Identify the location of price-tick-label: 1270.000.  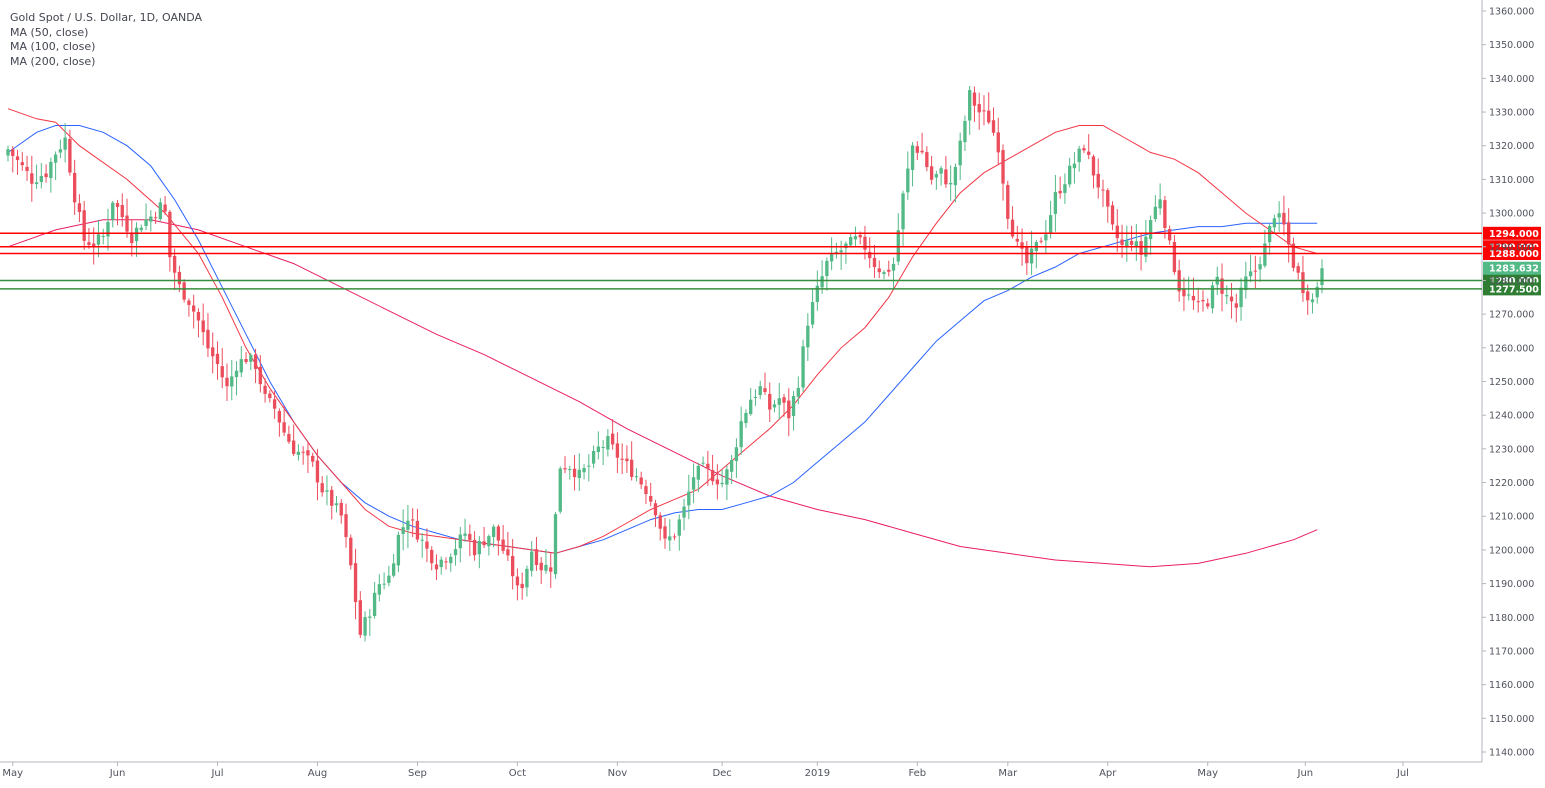
(1511, 315).